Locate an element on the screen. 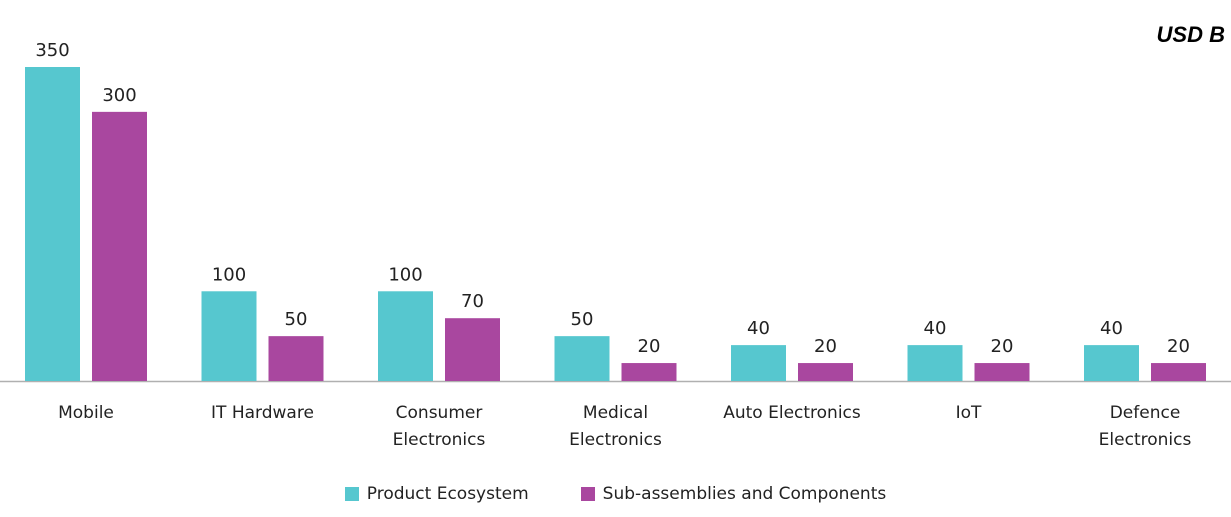 This screenshot has height=517, width=1231. category-label-line: Consumer is located at coordinates (439, 413).